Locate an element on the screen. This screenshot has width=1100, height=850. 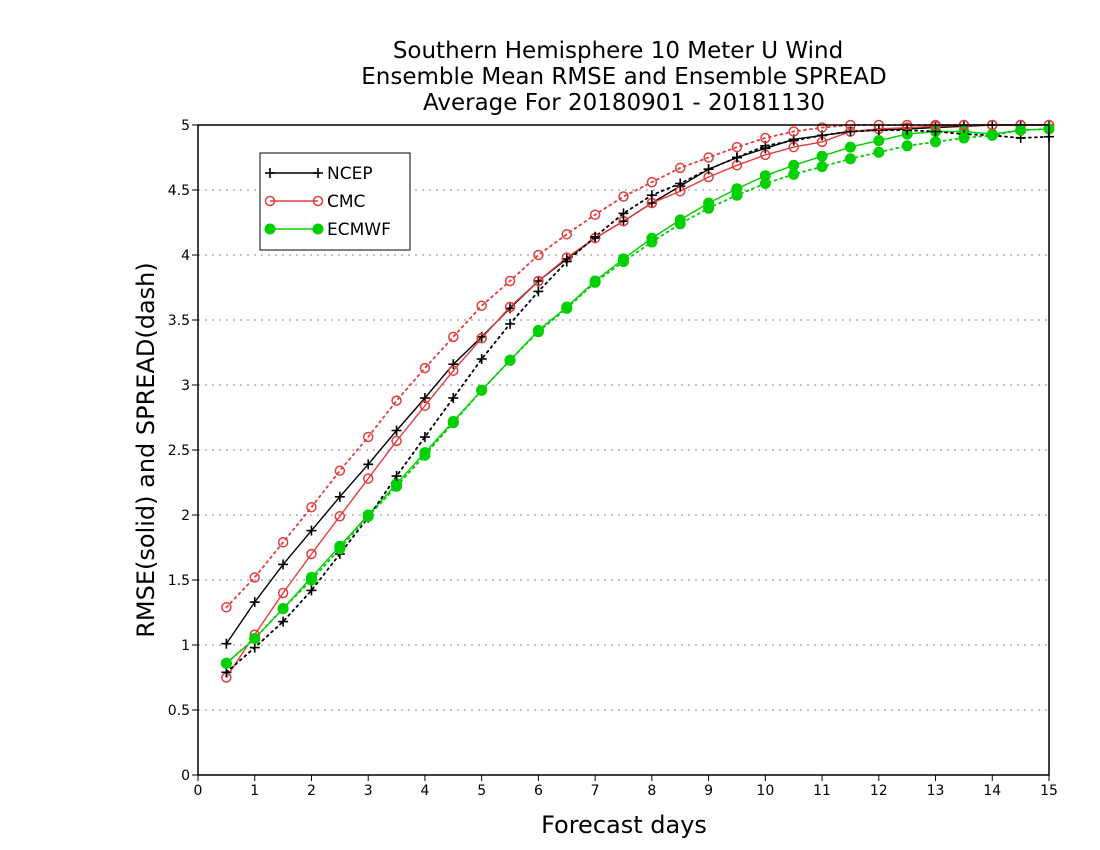
x-tick-label: 14 is located at coordinates (992, 791).